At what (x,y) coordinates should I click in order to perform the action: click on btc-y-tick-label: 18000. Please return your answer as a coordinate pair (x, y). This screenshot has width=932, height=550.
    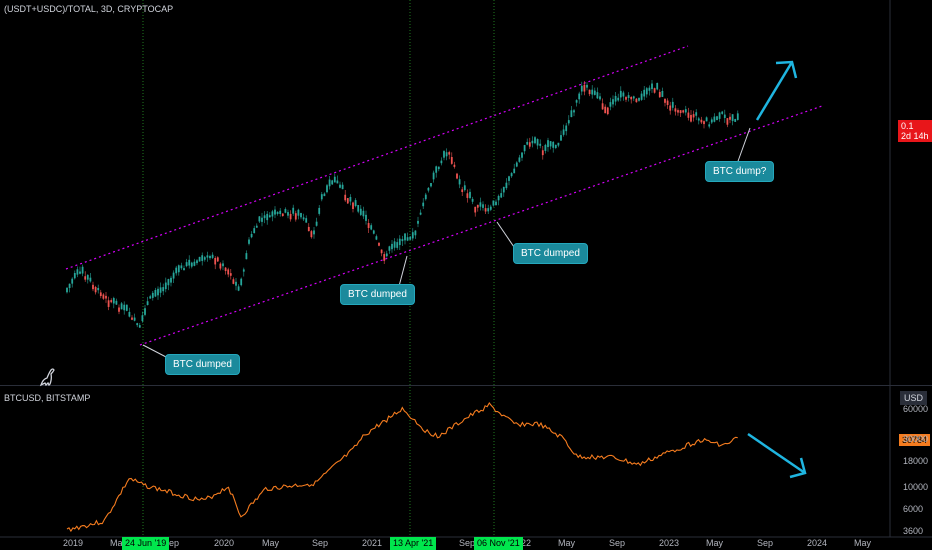
    Looking at the image, I should click on (916, 461).